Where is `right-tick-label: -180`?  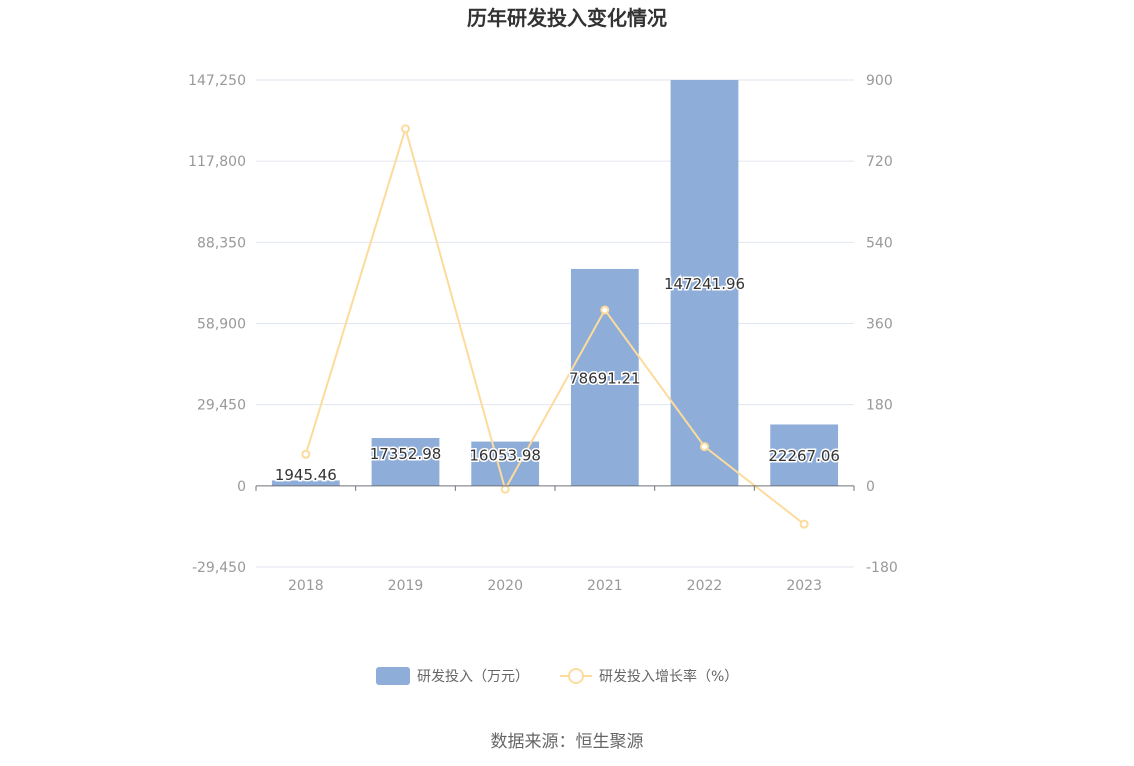 right-tick-label: -180 is located at coordinates (882, 568).